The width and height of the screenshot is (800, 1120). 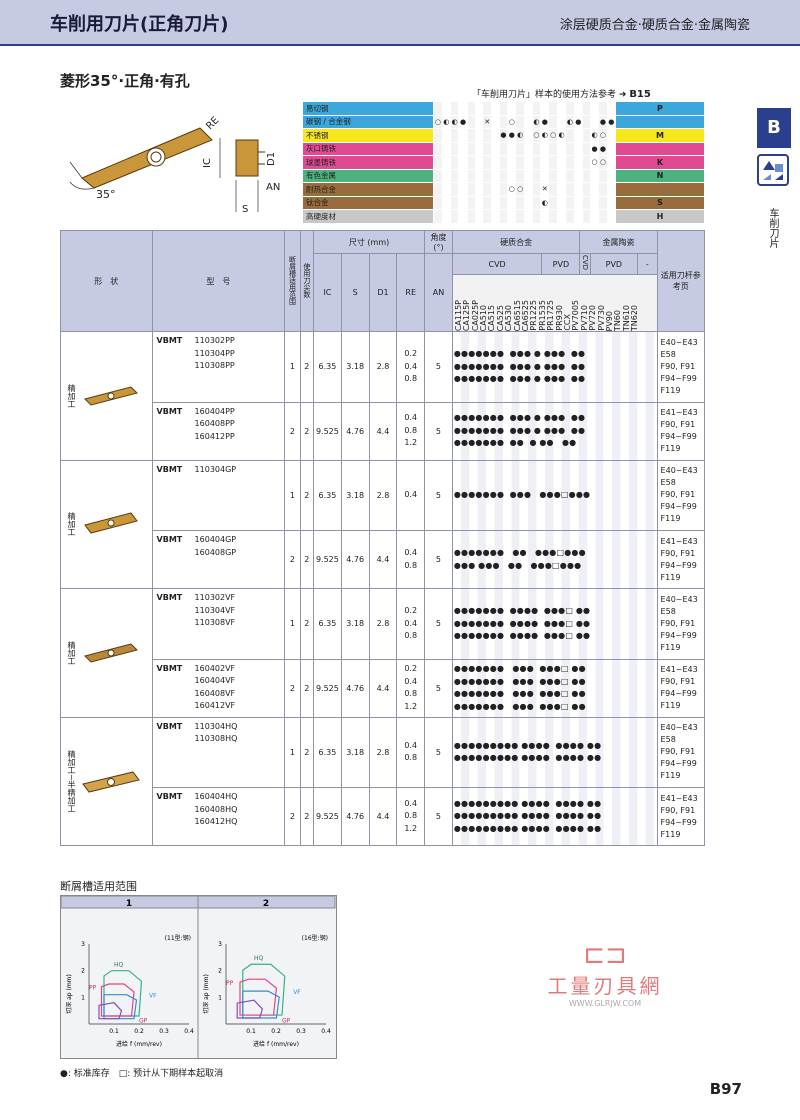 What do you see at coordinates (561, 264) in the screenshot?
I see `pvd-header: PVD` at bounding box center [561, 264].